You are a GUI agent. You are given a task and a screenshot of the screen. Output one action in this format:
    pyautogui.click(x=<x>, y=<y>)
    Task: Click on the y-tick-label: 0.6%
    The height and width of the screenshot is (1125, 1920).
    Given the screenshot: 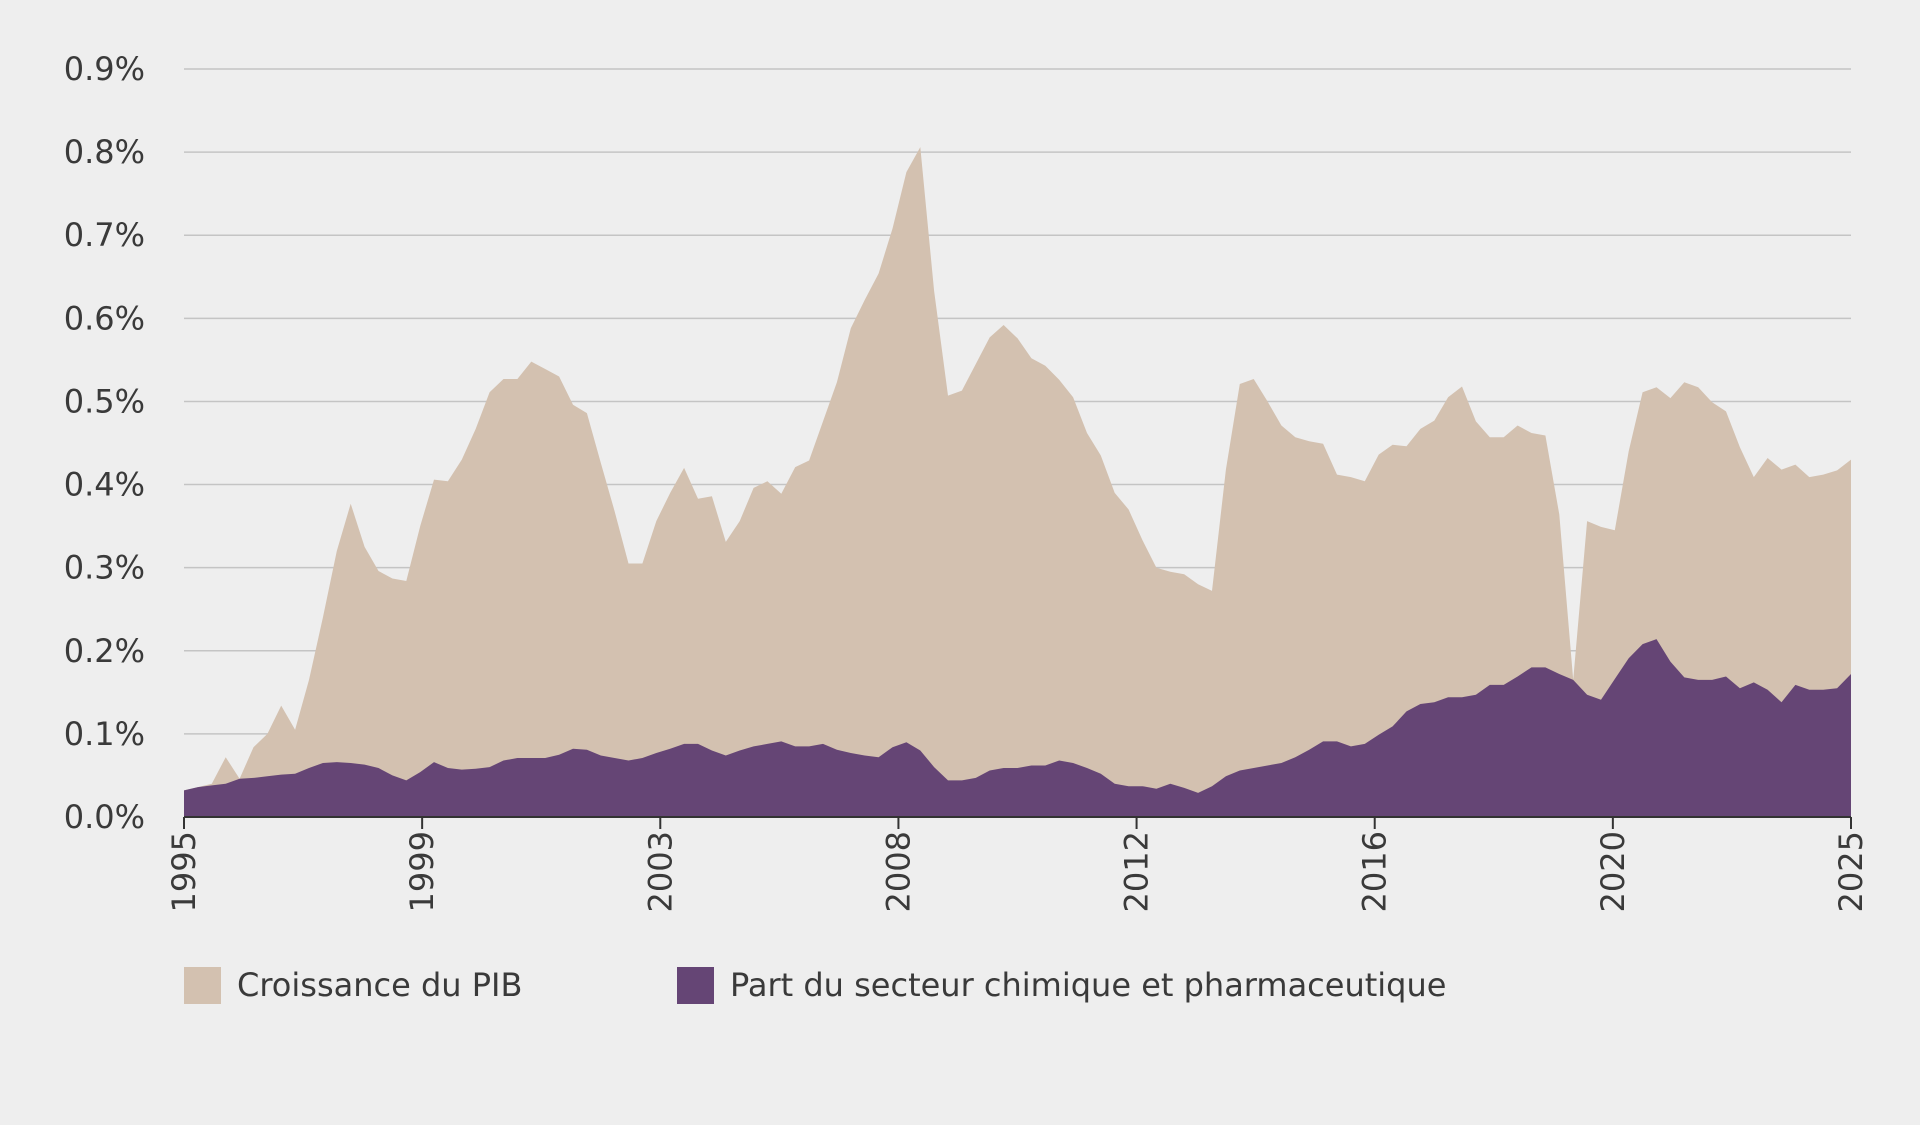 What is the action you would take?
    pyautogui.click(x=104, y=318)
    